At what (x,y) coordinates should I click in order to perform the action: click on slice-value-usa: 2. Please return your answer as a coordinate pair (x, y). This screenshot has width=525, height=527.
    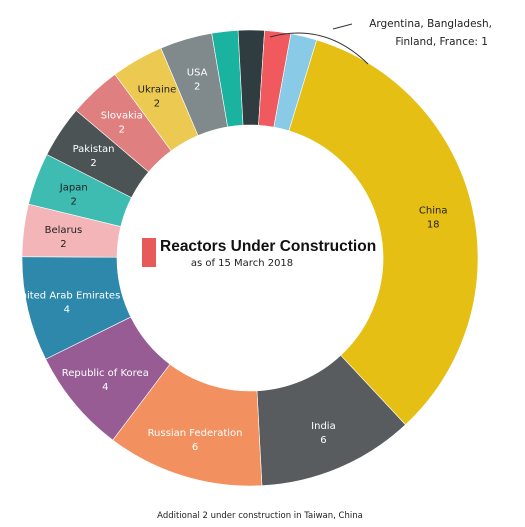
    Looking at the image, I should click on (197, 87).